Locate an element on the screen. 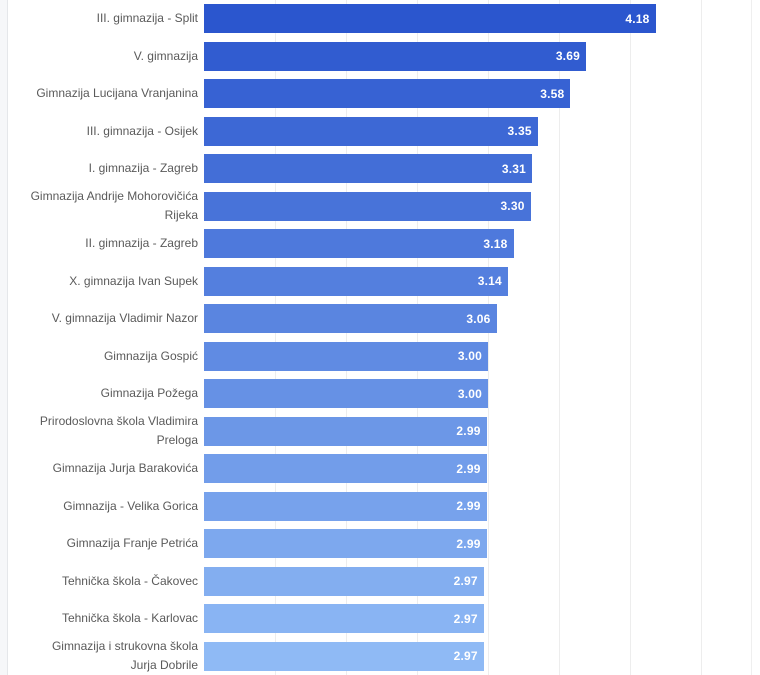 This screenshot has width=760, height=675. category-label: X. gimnazija Ivan Supek is located at coordinates (133, 280).